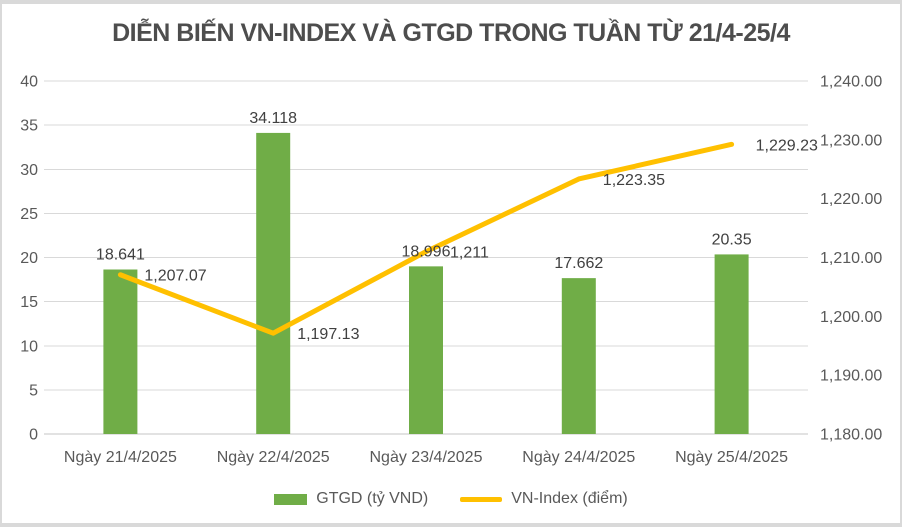  I want to click on left-axis-tick: 15, so click(29, 302).